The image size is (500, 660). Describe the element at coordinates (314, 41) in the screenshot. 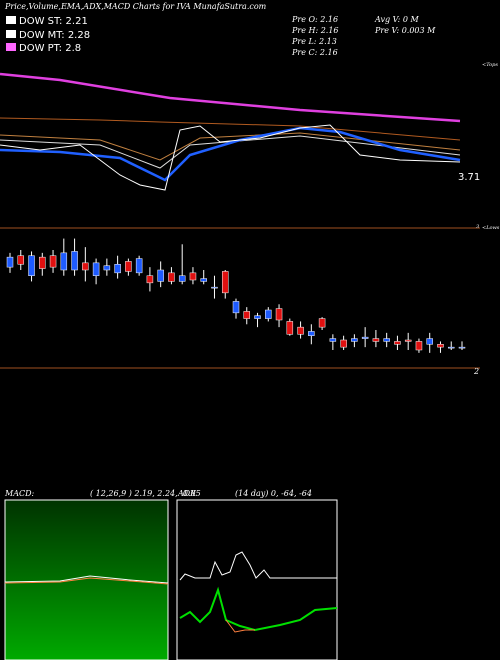

I see `stat: Pre L: 2.13` at that location.